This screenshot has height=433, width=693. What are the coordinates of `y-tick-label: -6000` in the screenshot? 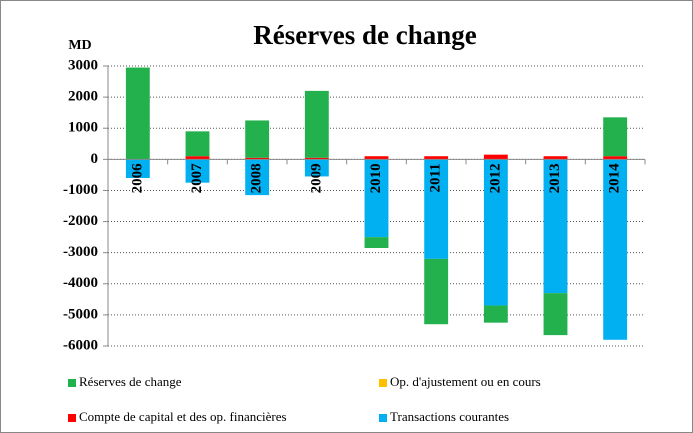 It's located at (80, 345).